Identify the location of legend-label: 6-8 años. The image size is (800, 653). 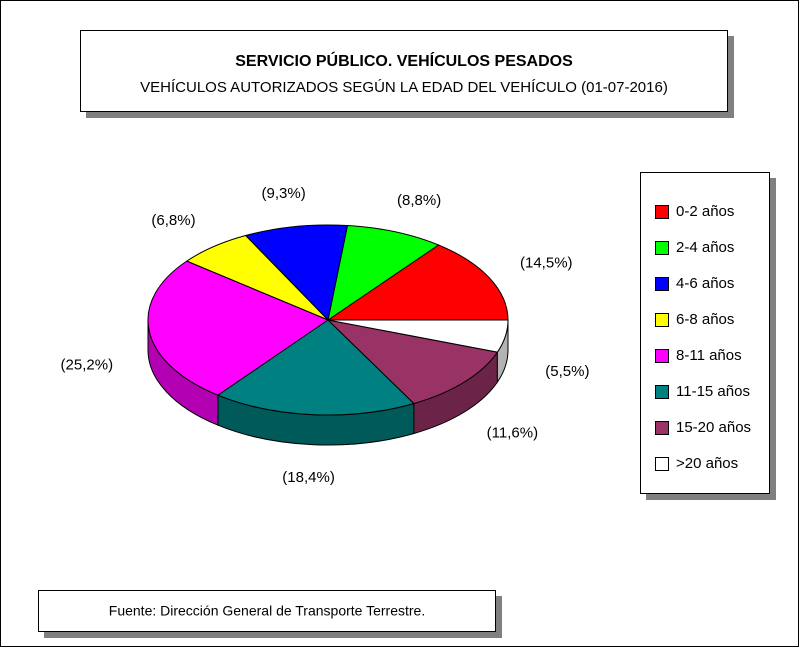
(705, 319).